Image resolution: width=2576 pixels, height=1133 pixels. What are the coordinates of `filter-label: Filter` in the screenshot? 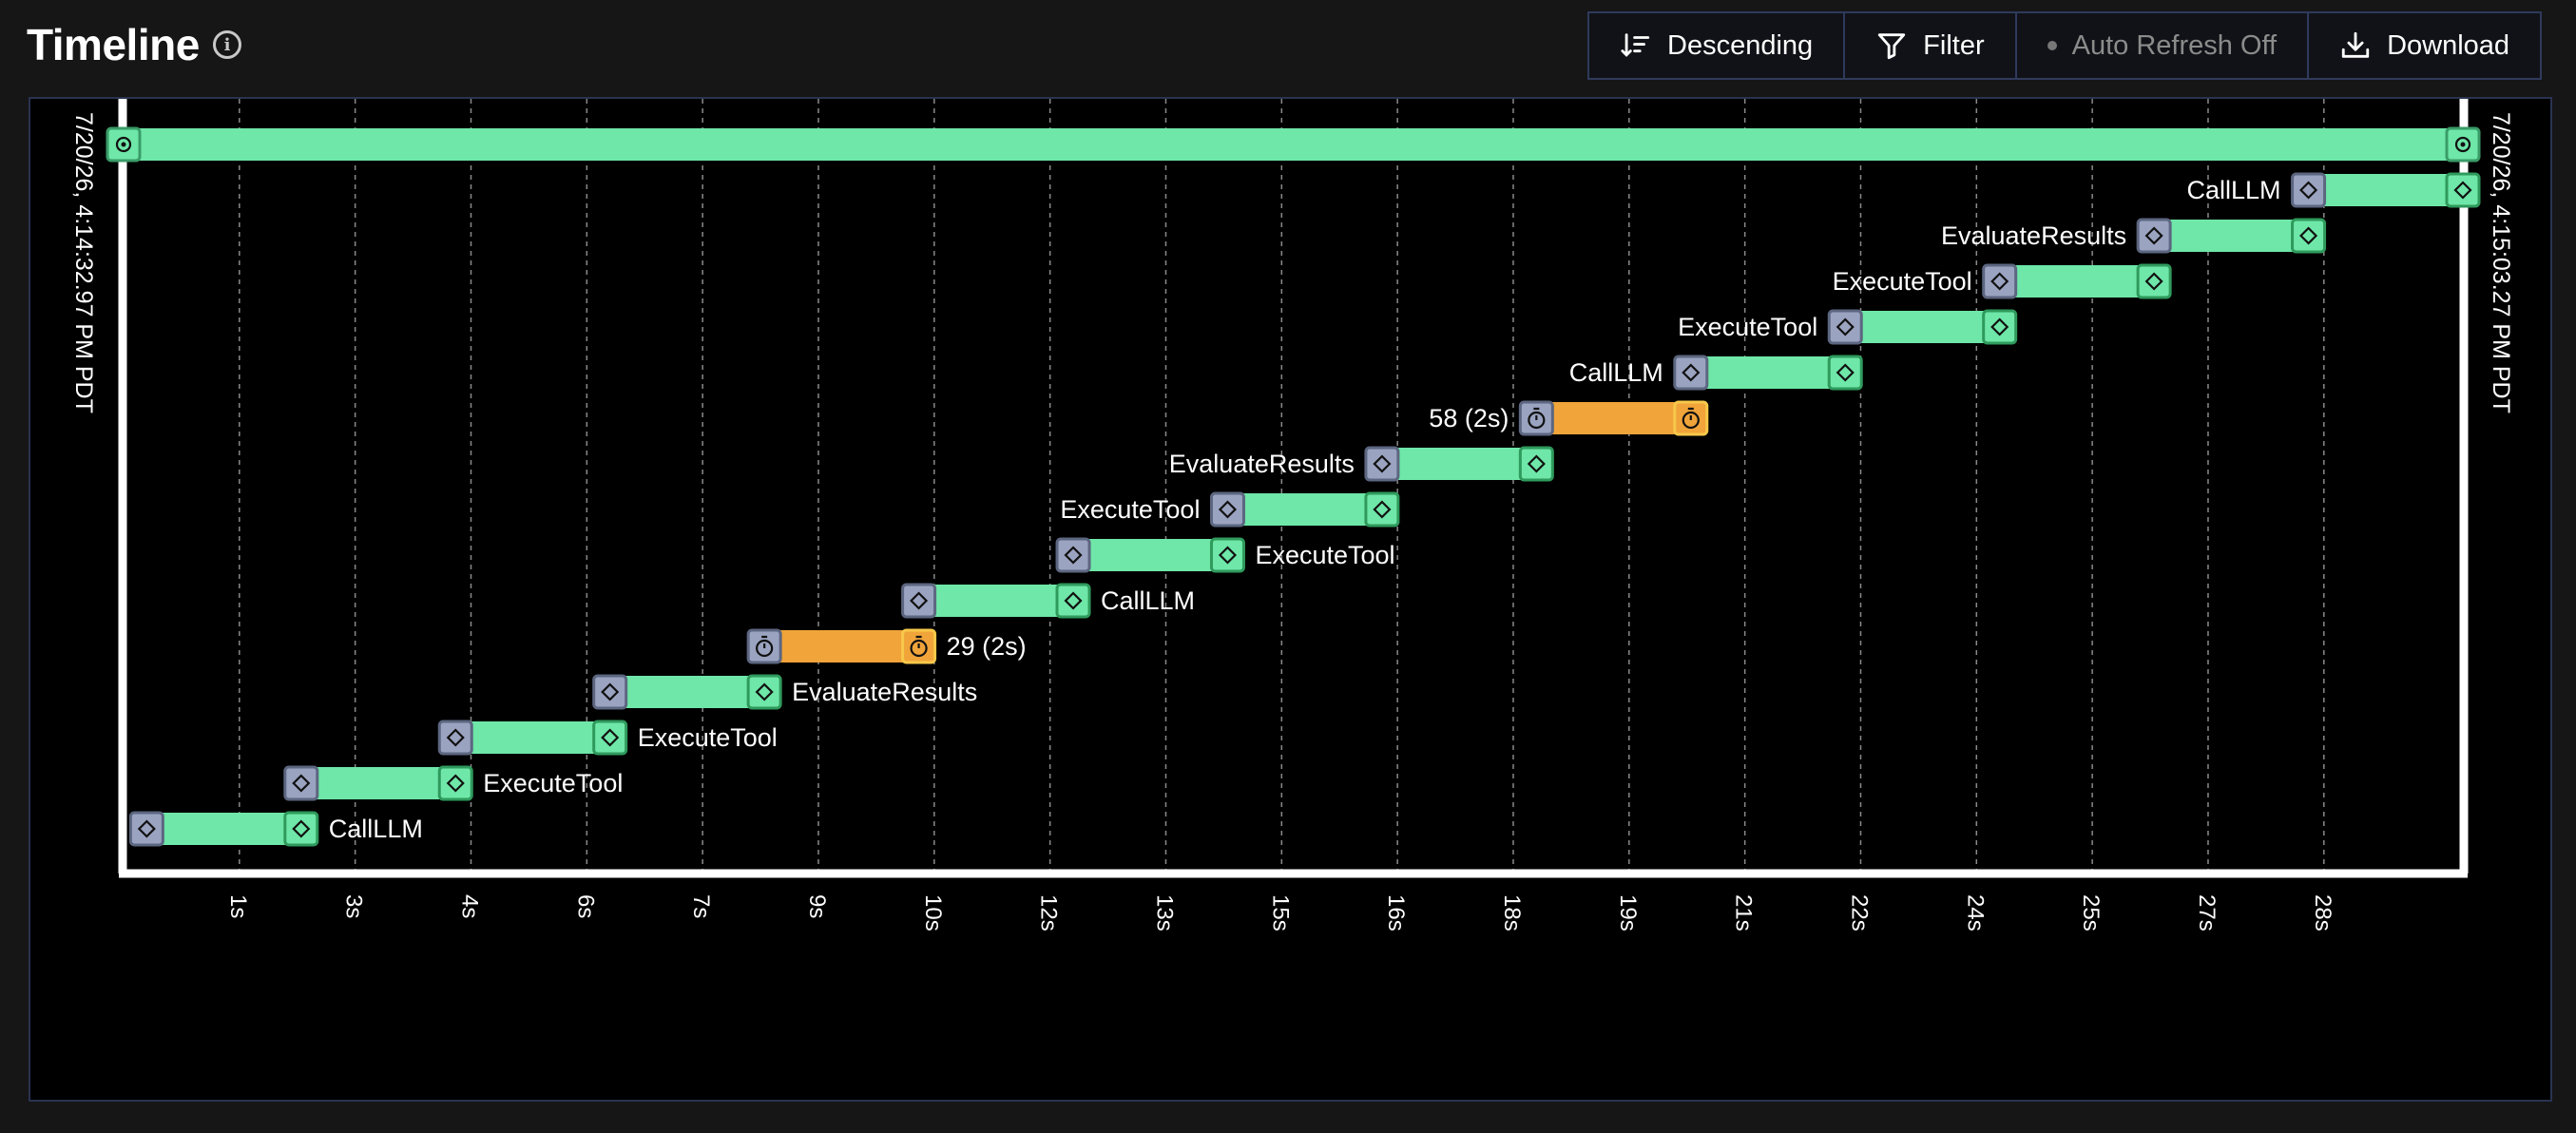 It's located at (1954, 45).